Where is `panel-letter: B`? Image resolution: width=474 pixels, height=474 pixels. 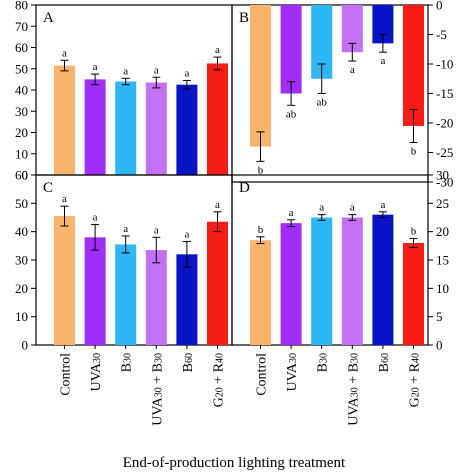 panel-letter: B is located at coordinates (244, 18).